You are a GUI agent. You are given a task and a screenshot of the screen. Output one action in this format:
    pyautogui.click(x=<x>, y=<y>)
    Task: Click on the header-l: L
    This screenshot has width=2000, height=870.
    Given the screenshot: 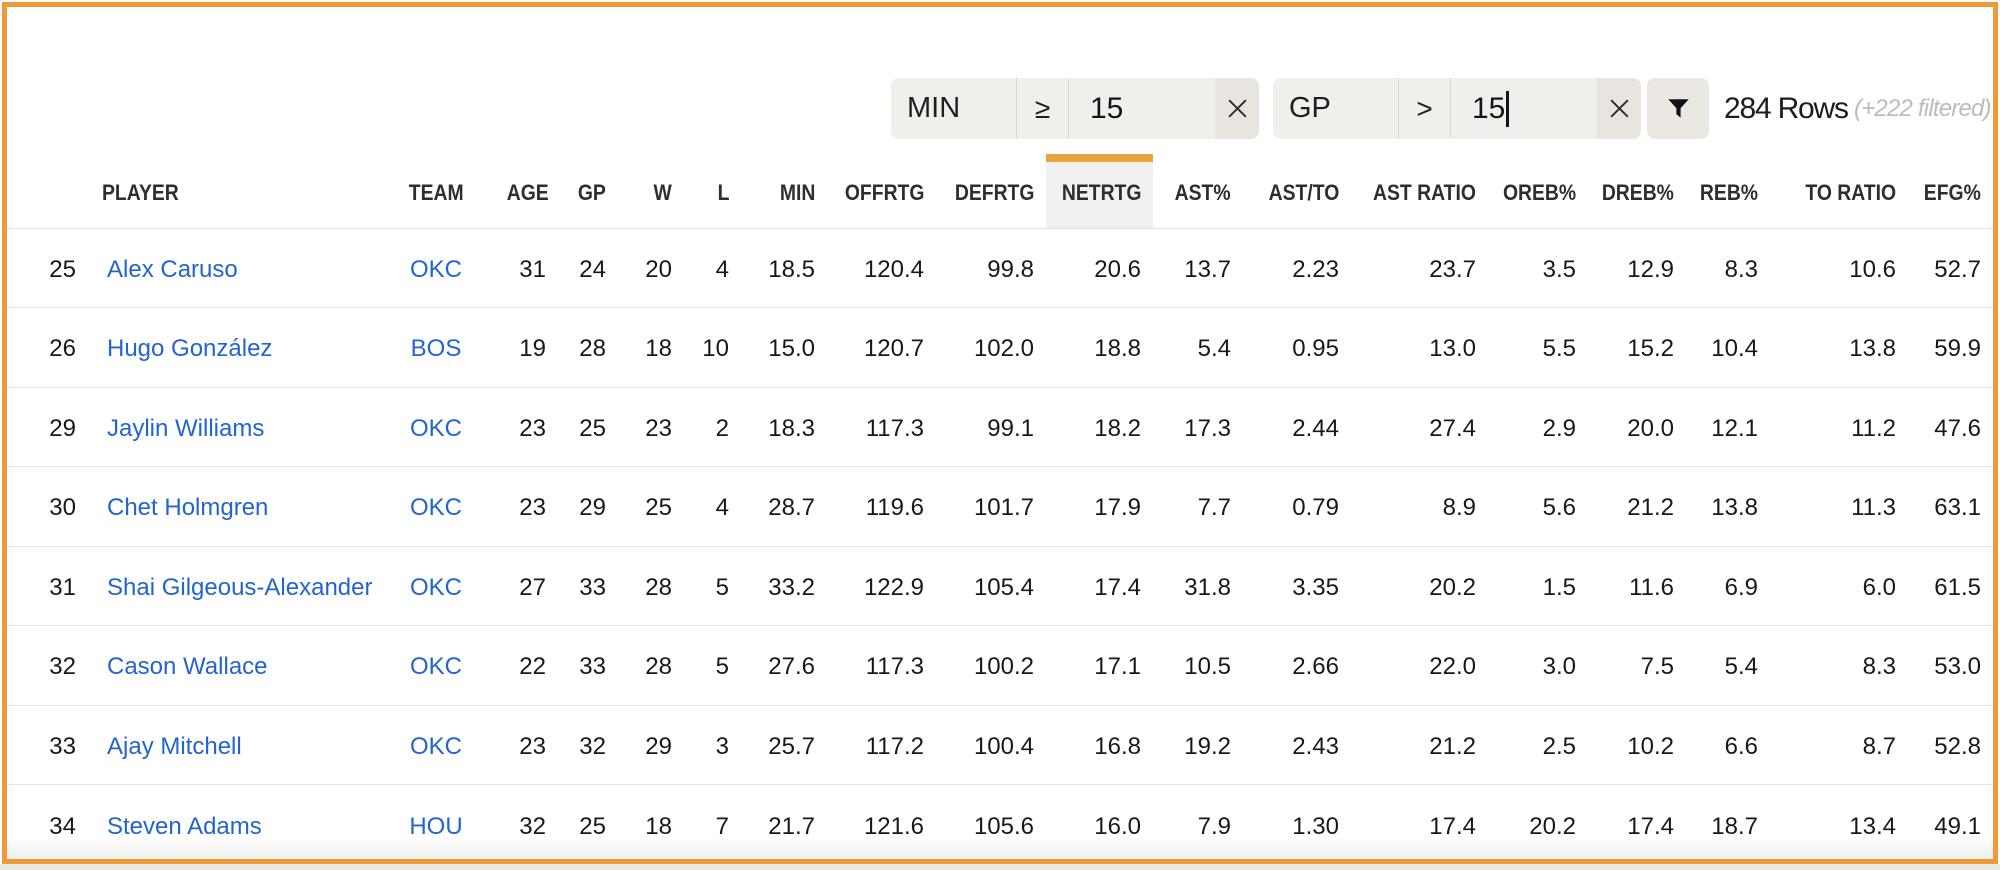 What is the action you would take?
    pyautogui.click(x=712, y=118)
    